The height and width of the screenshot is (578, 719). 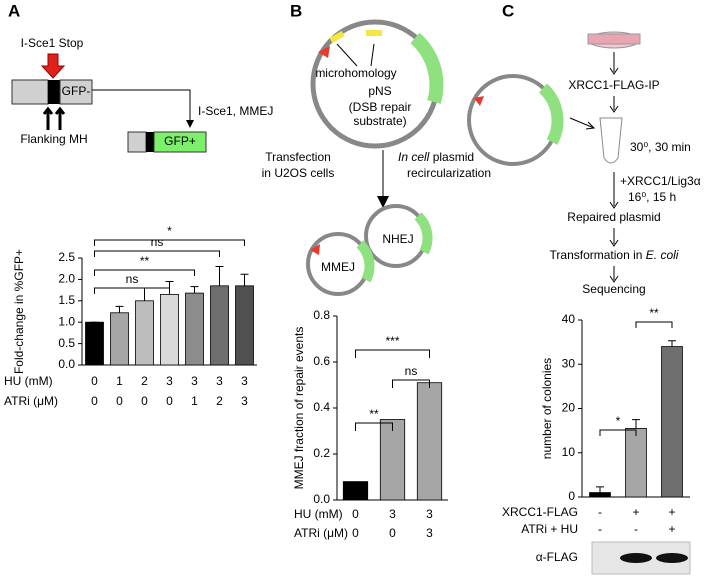 What do you see at coordinates (298, 157) in the screenshot?
I see `label: Transfection` at bounding box center [298, 157].